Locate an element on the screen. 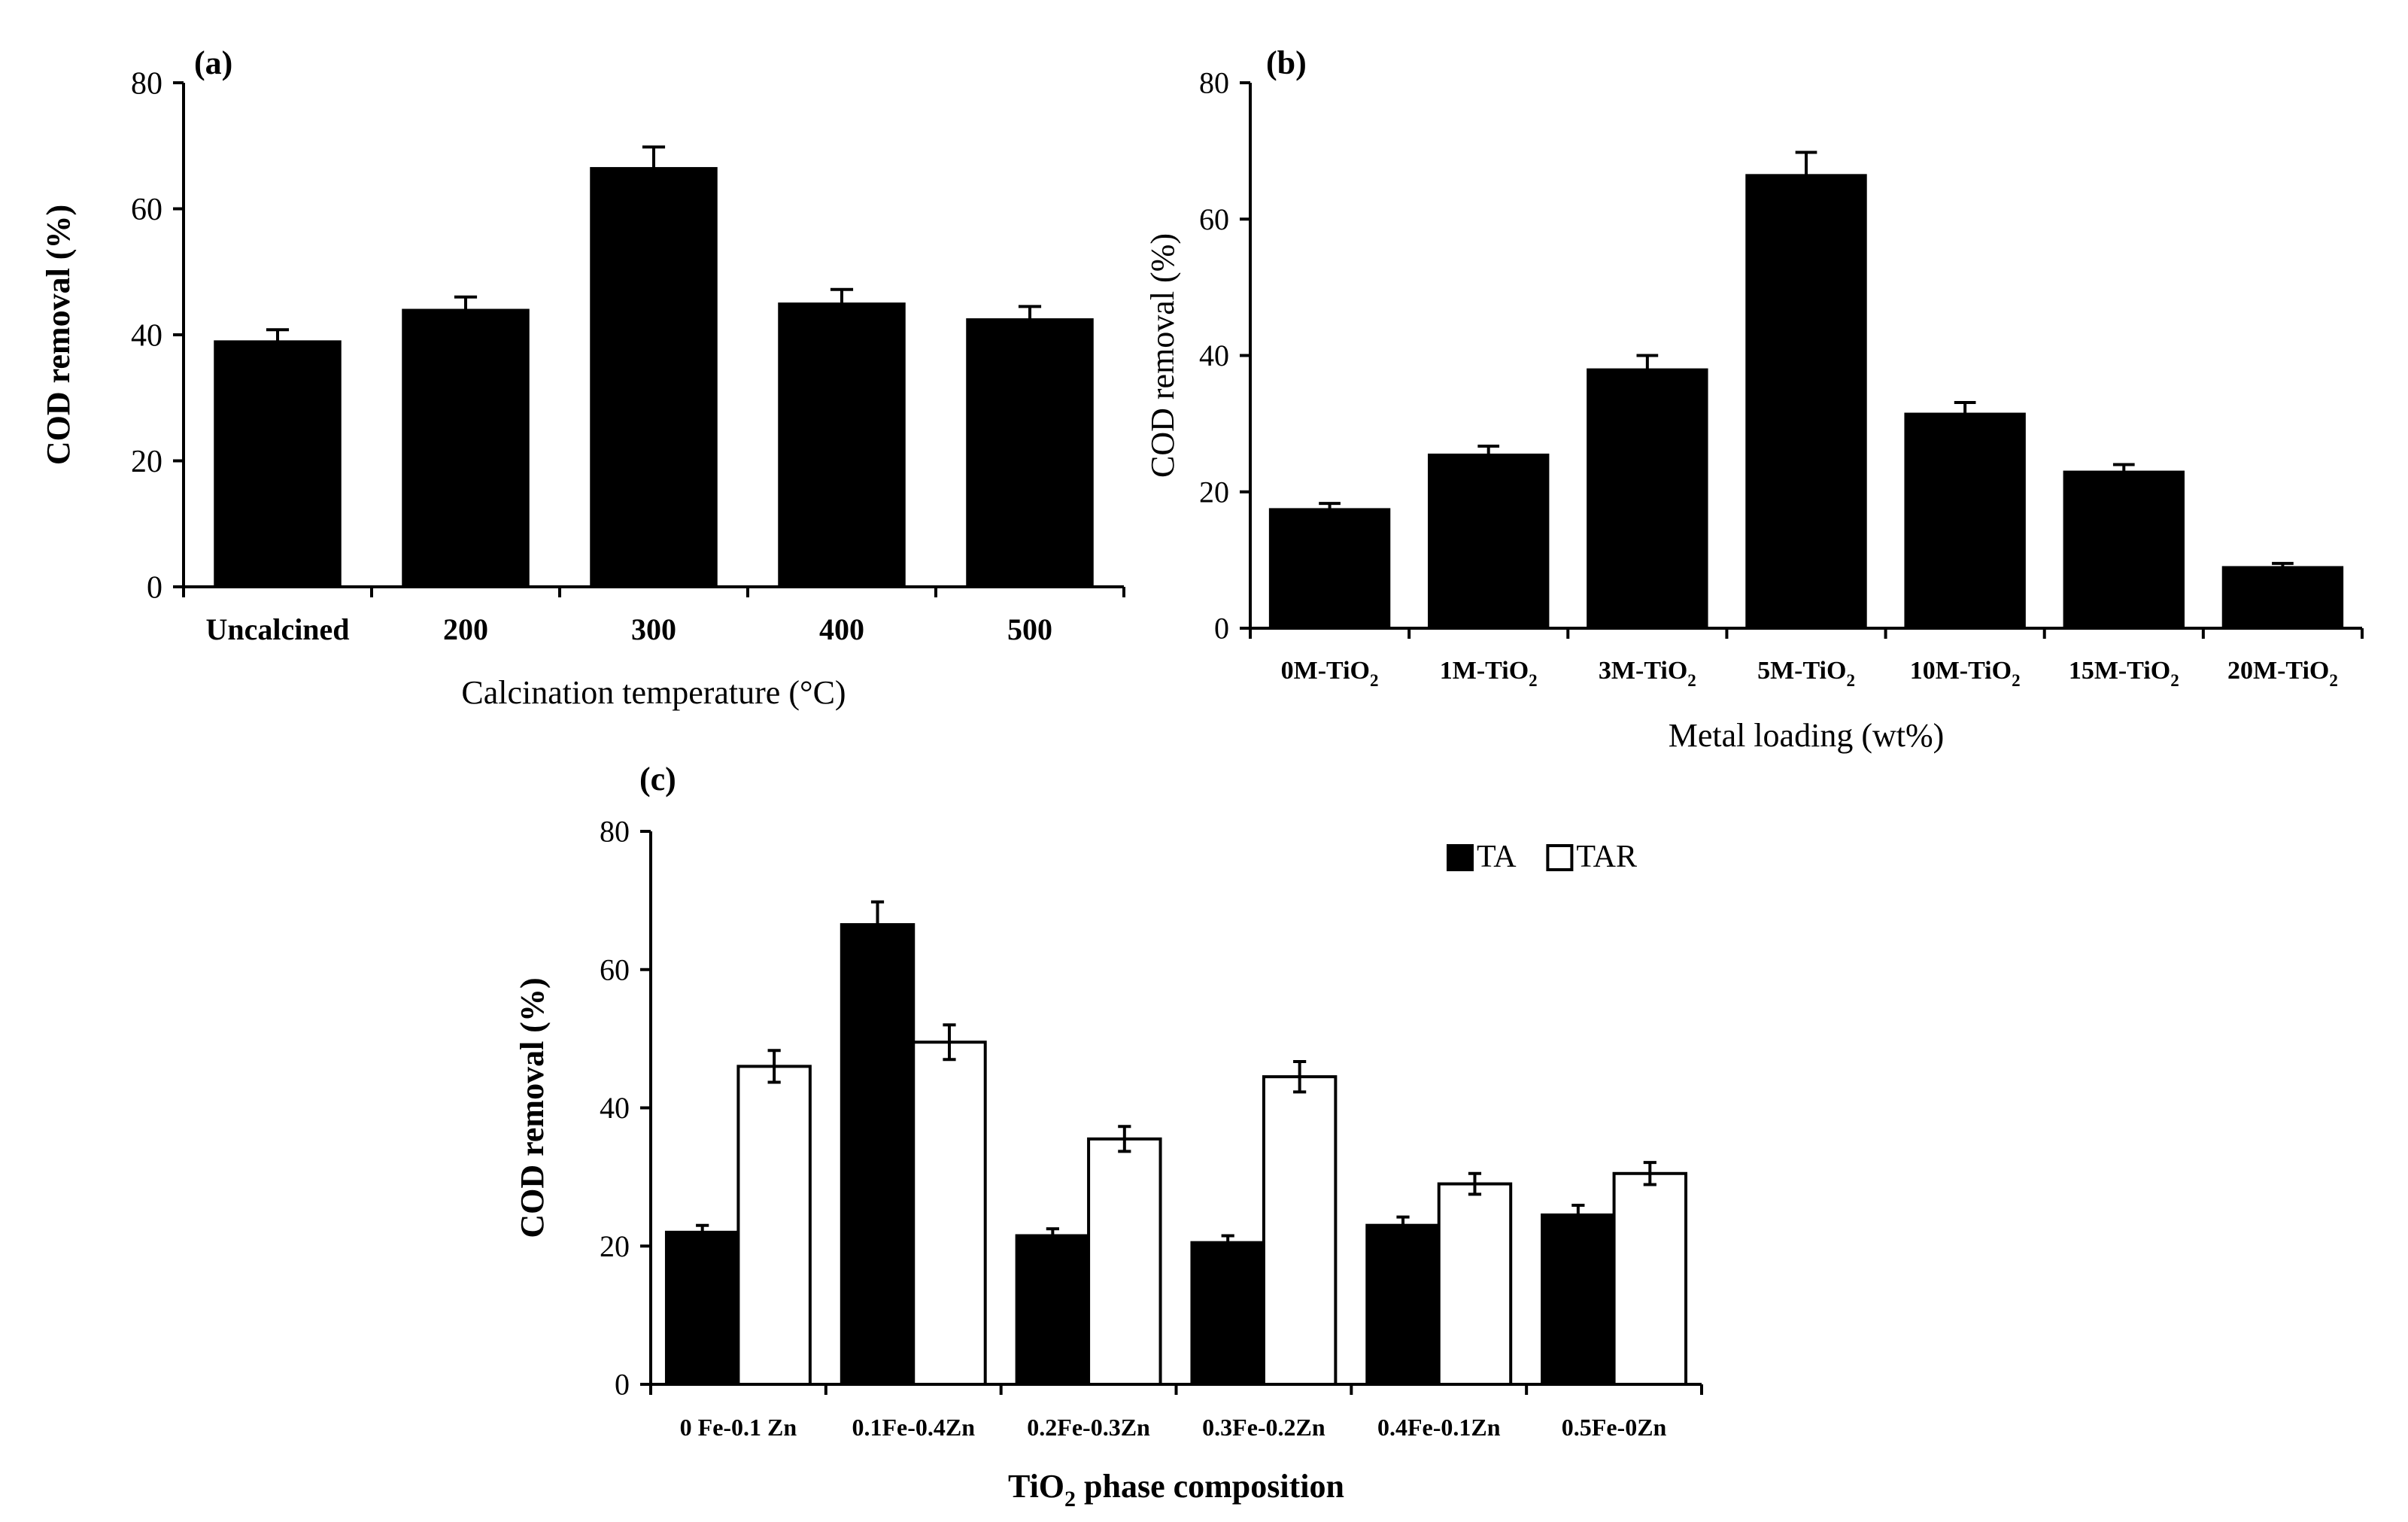  x-tick-label: 3M-TiO2 is located at coordinates (1647, 674).